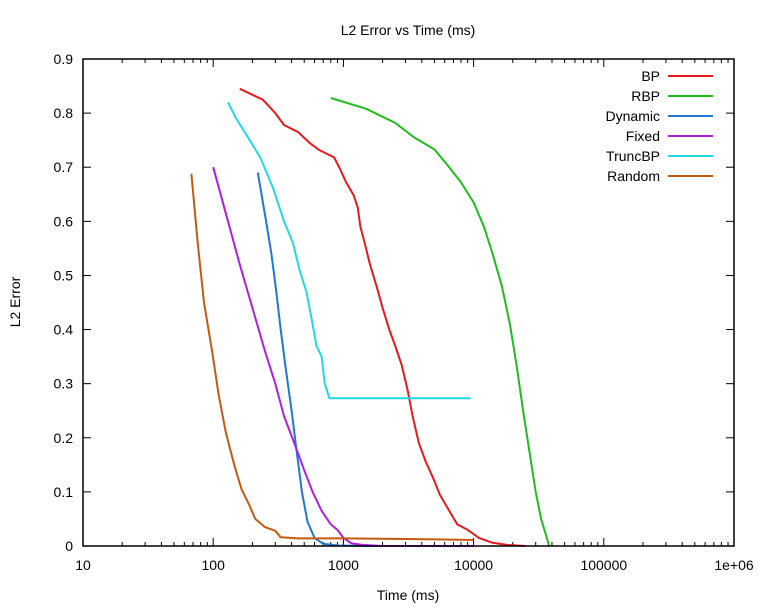 The height and width of the screenshot is (609, 761). What do you see at coordinates (473, 565) in the screenshot?
I see `x-tick-label: 10000` at bounding box center [473, 565].